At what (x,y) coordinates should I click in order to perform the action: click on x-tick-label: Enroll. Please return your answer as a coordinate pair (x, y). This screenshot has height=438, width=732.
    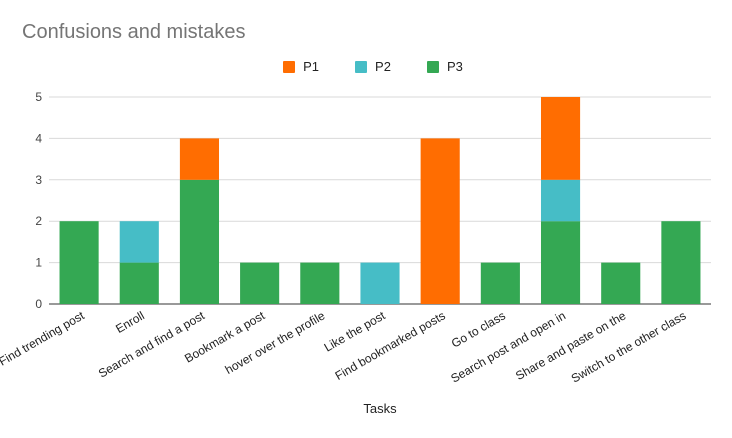
    Looking at the image, I should click on (130, 321).